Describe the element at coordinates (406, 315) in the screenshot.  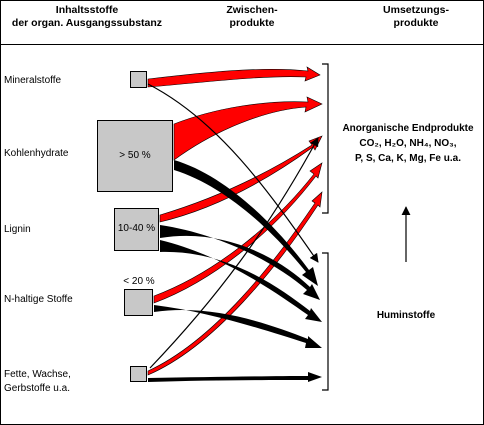
I see `result-huminstoffe: Huminstoffe` at that location.